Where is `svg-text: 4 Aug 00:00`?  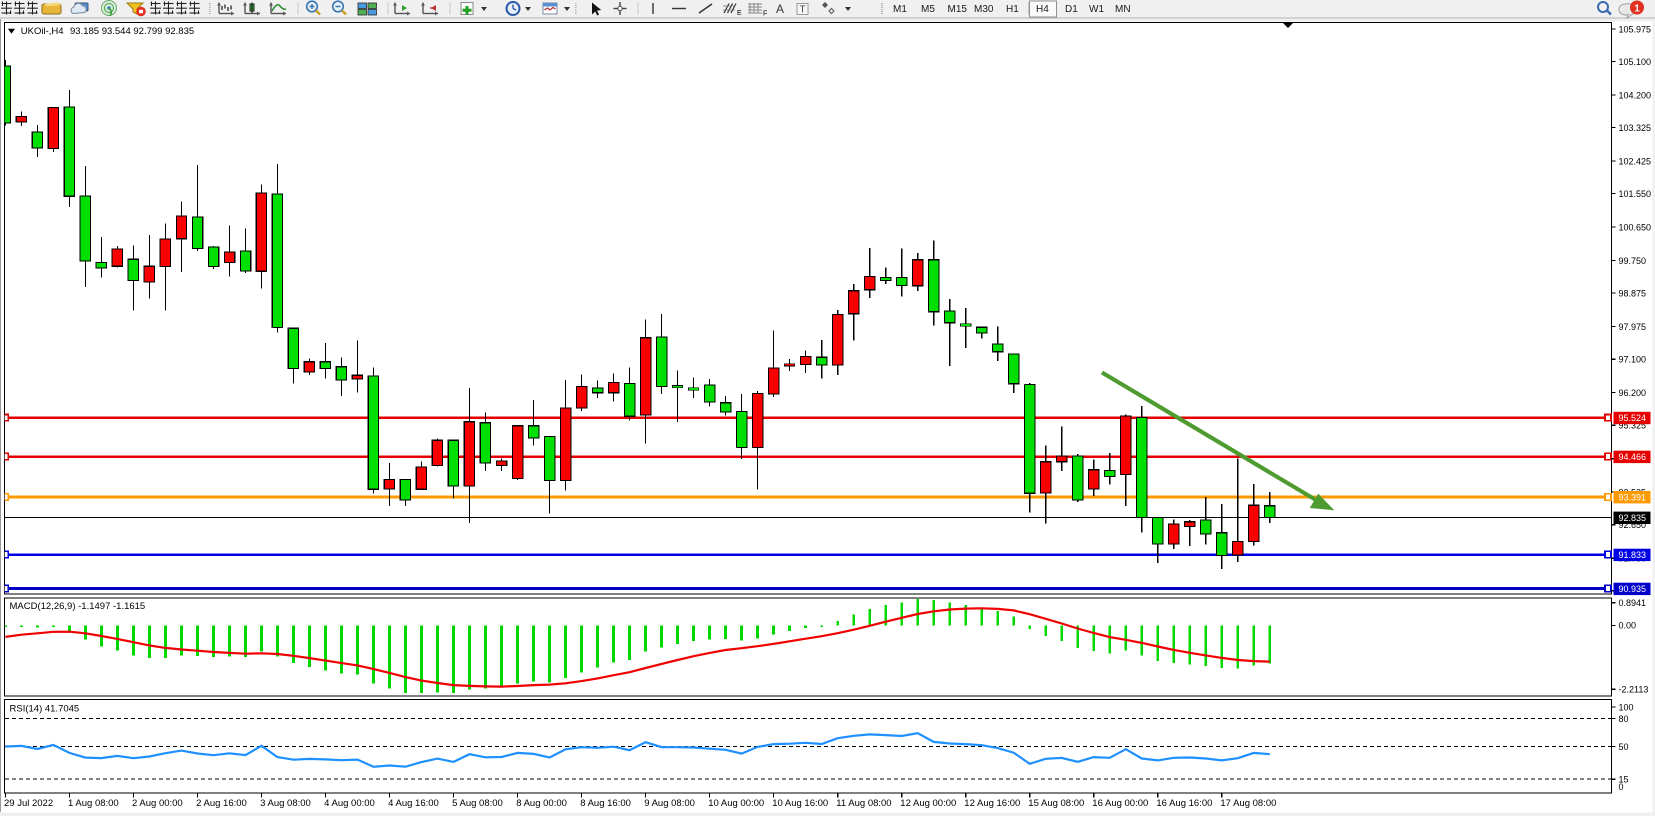 svg-text: 4 Aug 00:00 is located at coordinates (349, 803).